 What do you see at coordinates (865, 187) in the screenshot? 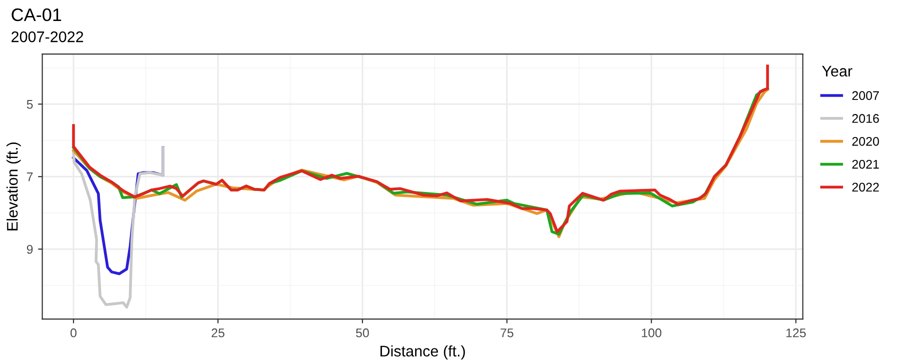
I see `legend-label: 2022` at bounding box center [865, 187].